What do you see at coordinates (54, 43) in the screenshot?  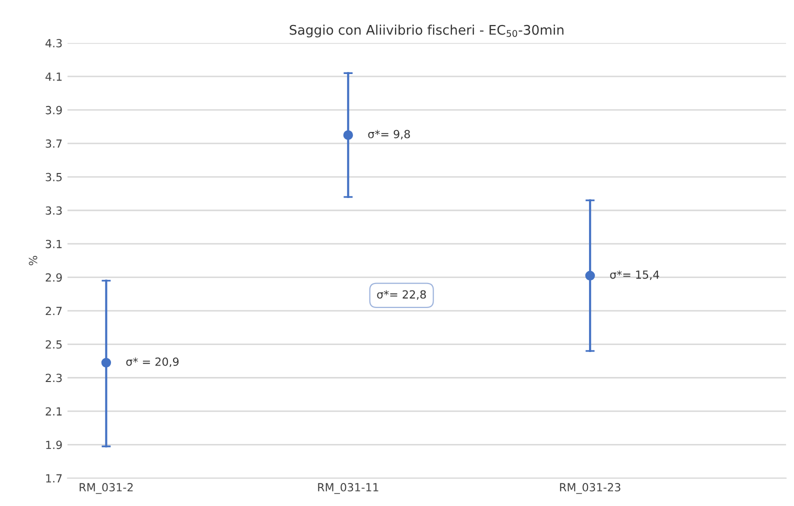 I see `y-tick-label: 4.3` at bounding box center [54, 43].